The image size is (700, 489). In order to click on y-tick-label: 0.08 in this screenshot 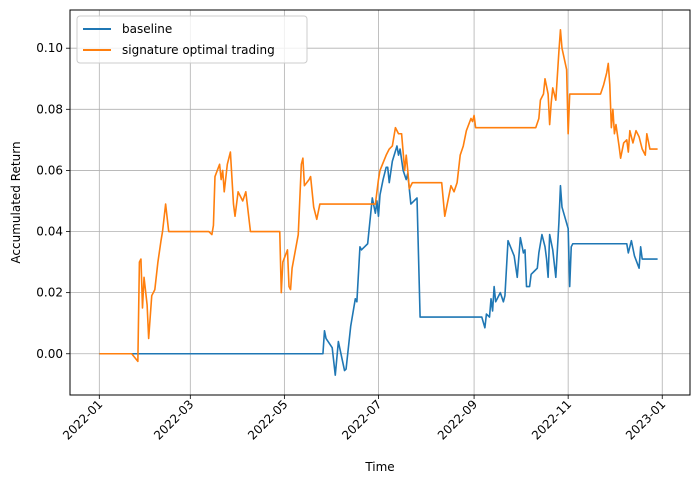, I will do `click(49, 109)`.